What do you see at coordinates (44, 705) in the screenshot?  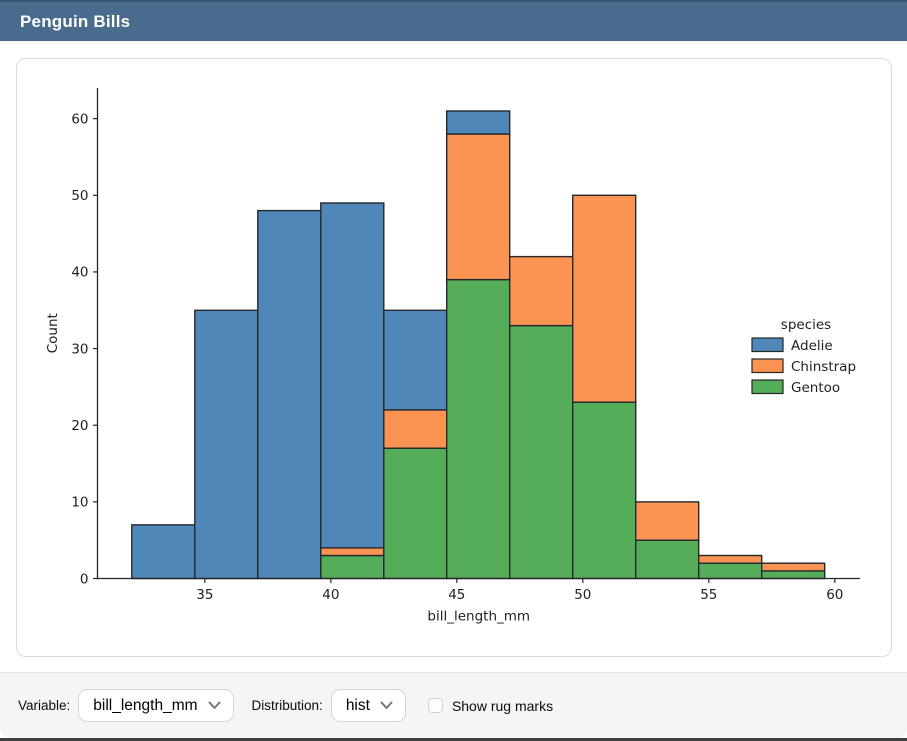 I see `variable-label: Variable:` at bounding box center [44, 705].